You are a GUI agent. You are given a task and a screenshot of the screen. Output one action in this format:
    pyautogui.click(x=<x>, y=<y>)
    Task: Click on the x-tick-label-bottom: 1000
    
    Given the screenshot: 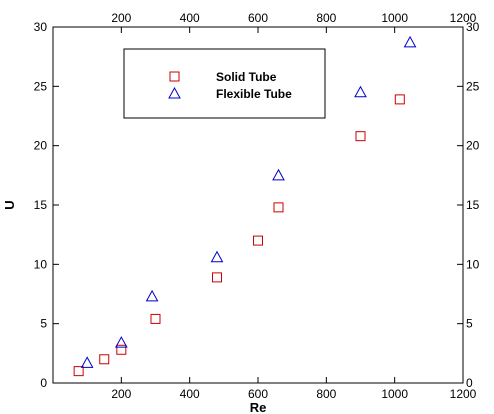 What is the action you would take?
    pyautogui.click(x=394, y=394)
    